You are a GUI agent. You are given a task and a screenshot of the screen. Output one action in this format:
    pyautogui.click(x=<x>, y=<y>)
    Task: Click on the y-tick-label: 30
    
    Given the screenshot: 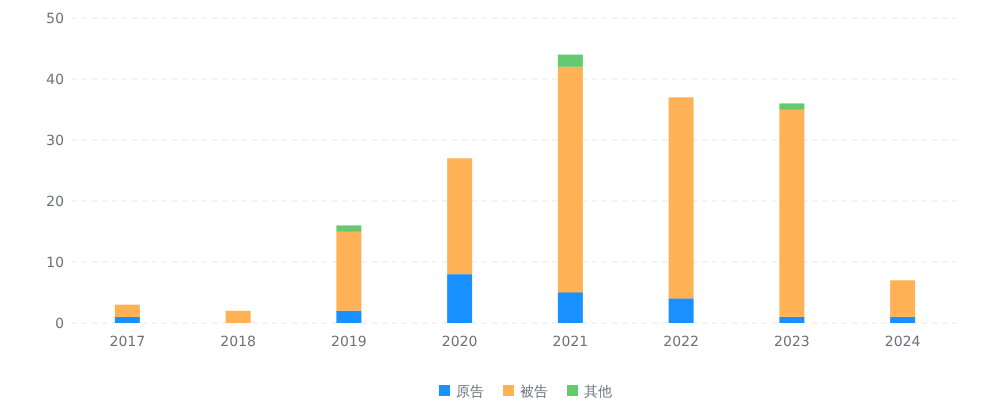 What is the action you would take?
    pyautogui.click(x=55, y=141)
    